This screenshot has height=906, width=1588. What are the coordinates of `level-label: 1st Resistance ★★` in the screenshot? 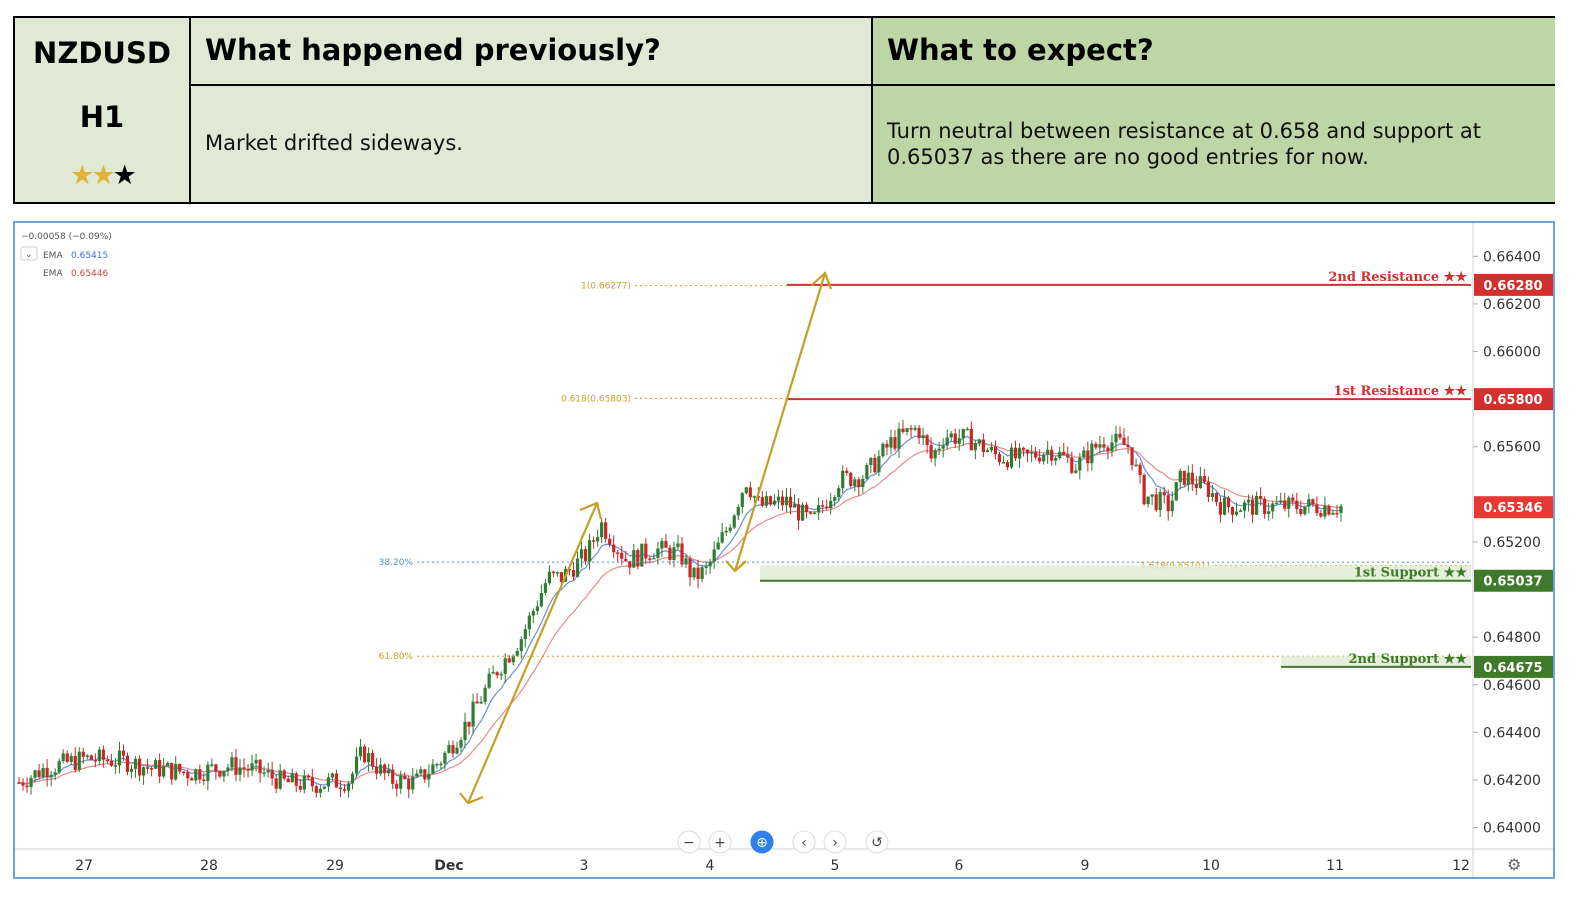 It's located at (1401, 391).